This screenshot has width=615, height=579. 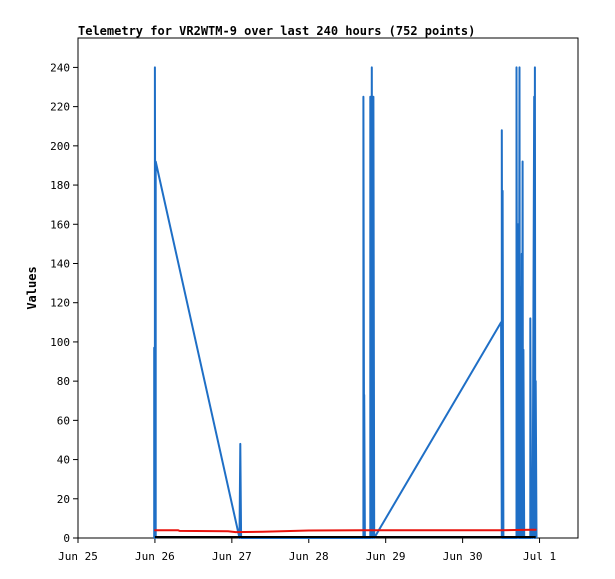 What do you see at coordinates (60, 185) in the screenshot?
I see `y-tick-label: 180` at bounding box center [60, 185].